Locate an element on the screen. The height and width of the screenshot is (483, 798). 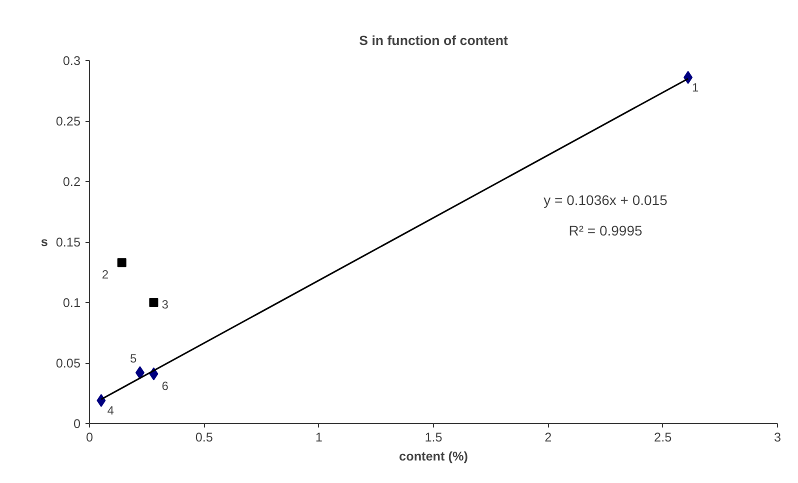
x-axis-title: content (%) is located at coordinates (433, 457).